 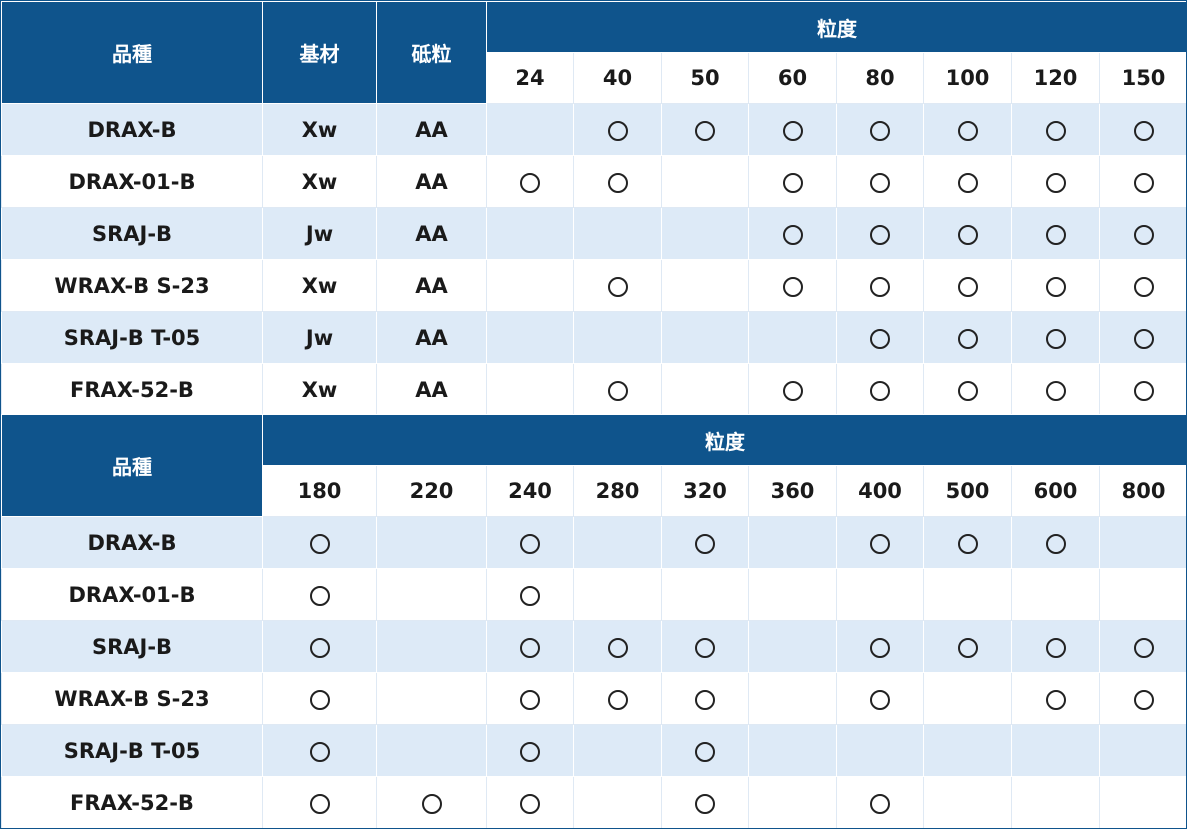 I want to click on table-row: SRAJ-B, so click(x=594, y=646).